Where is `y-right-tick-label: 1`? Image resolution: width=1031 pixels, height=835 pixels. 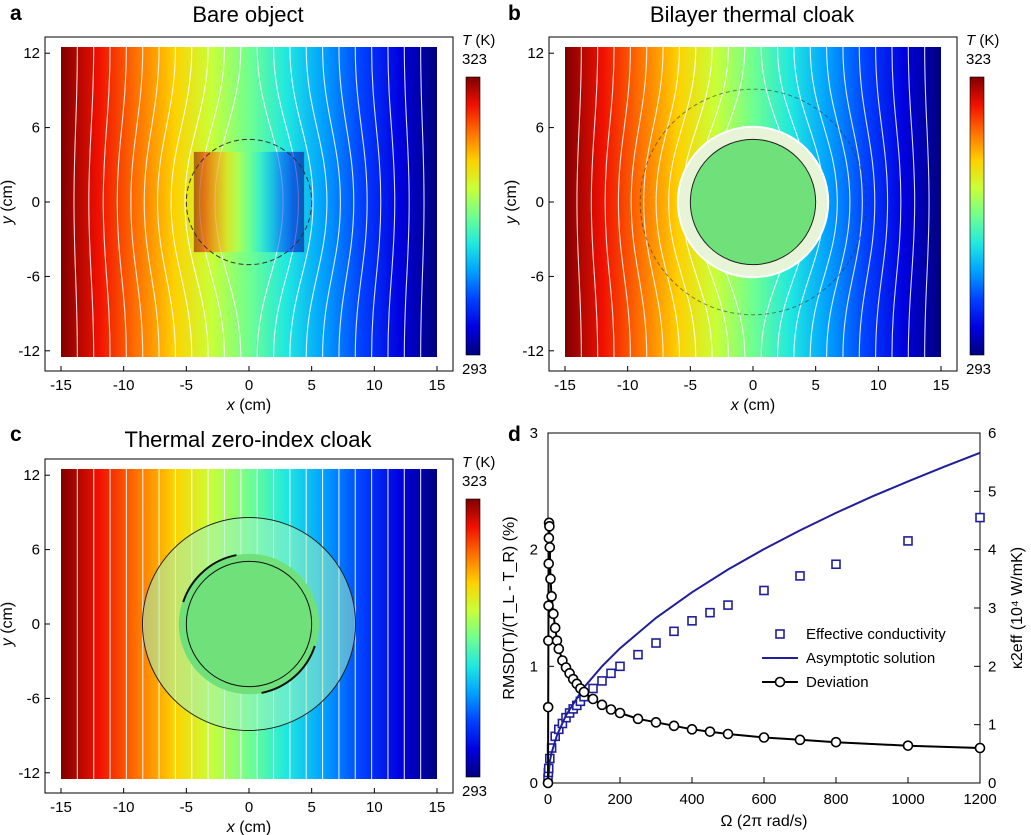 y-right-tick-label: 1 is located at coordinates (992, 725).